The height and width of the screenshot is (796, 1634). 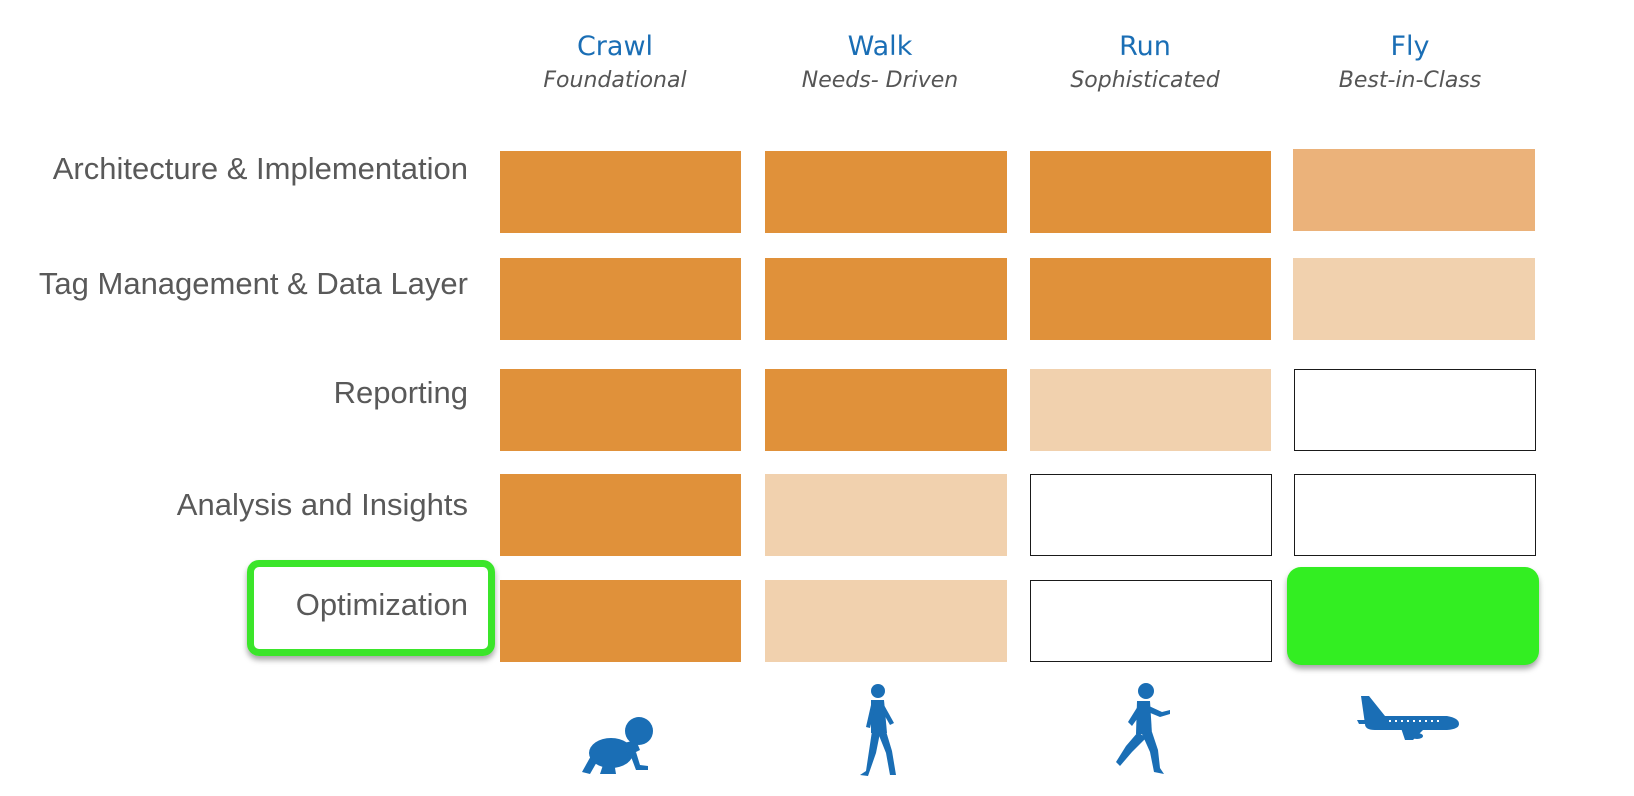 What do you see at coordinates (618, 743) in the screenshot?
I see `crawling-baby-icon` at bounding box center [618, 743].